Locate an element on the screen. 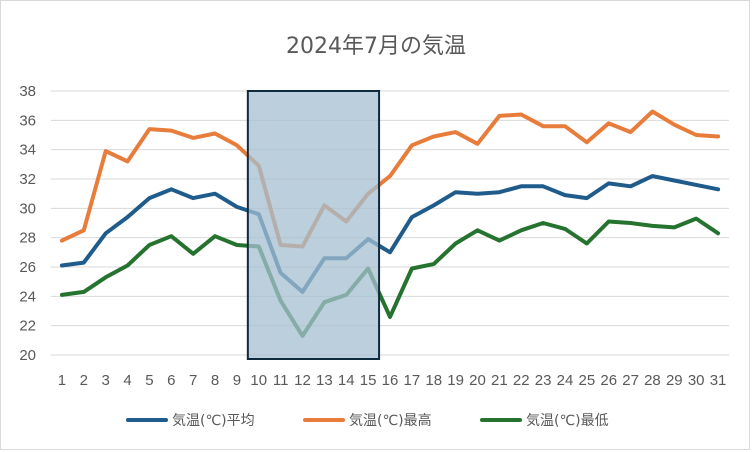 The width and height of the screenshot is (752, 452). y-tick-label: 30 is located at coordinates (27, 208).